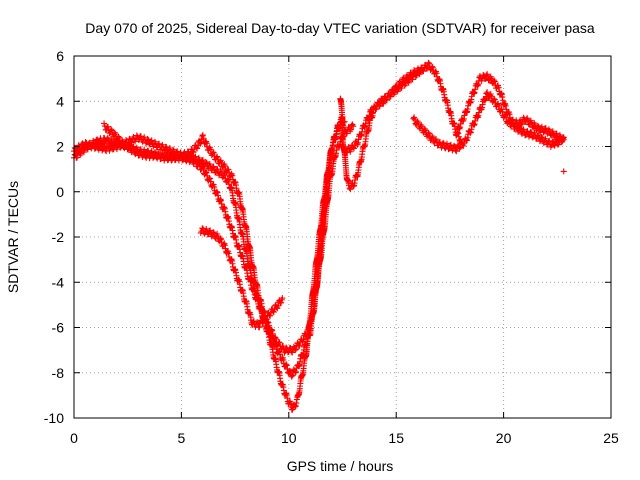  Describe the element at coordinates (182, 438) in the screenshot. I see `x-tick-label: 5` at that location.